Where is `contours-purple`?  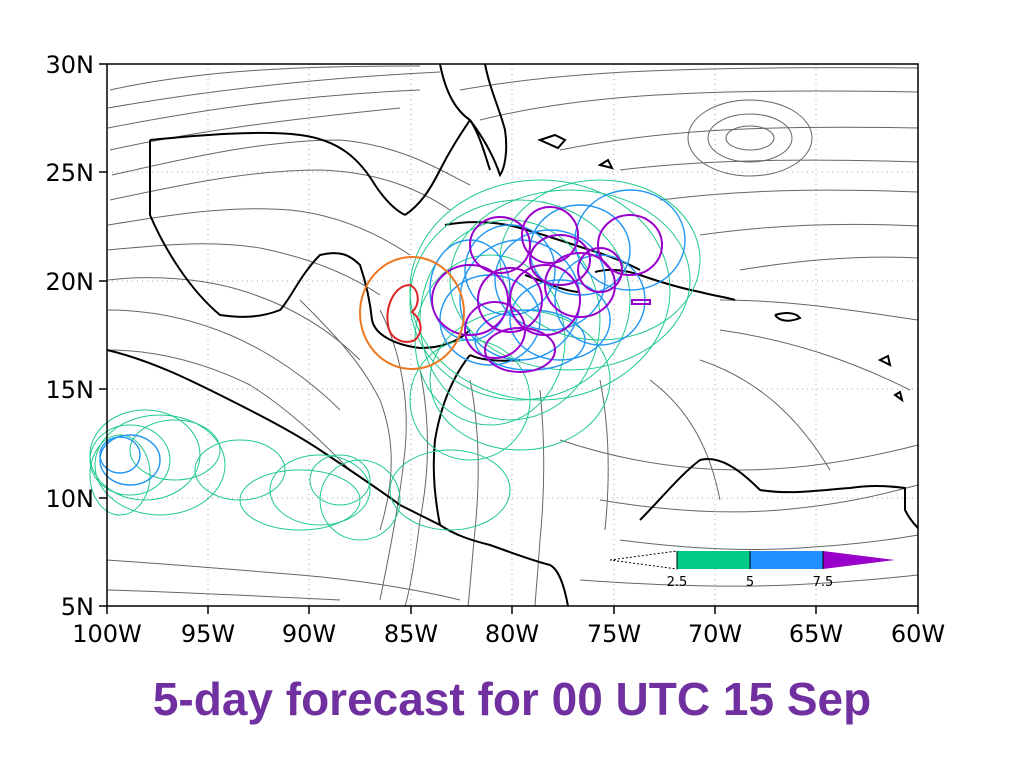
contours-purple is located at coordinates (547, 289).